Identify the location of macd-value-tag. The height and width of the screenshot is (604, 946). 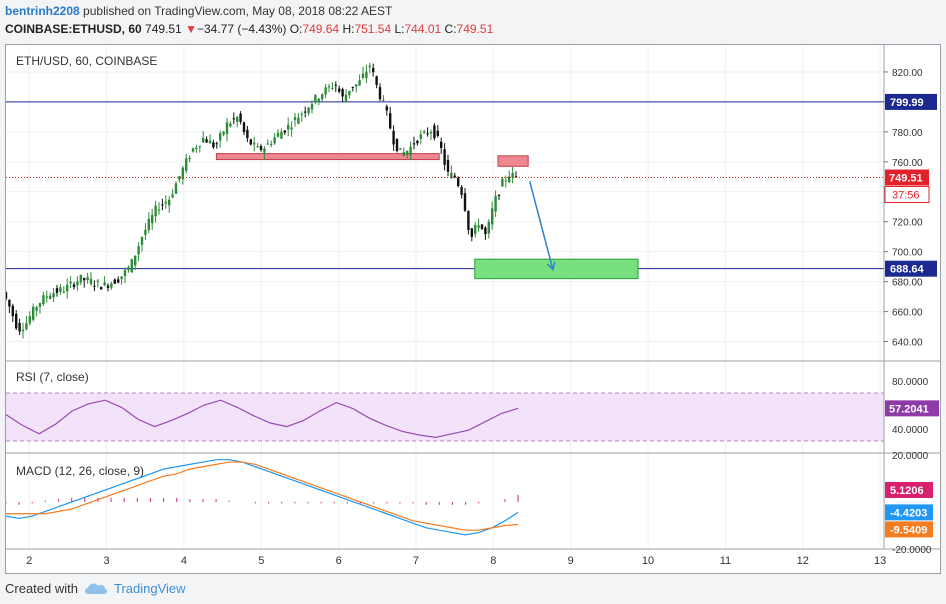
(909, 489).